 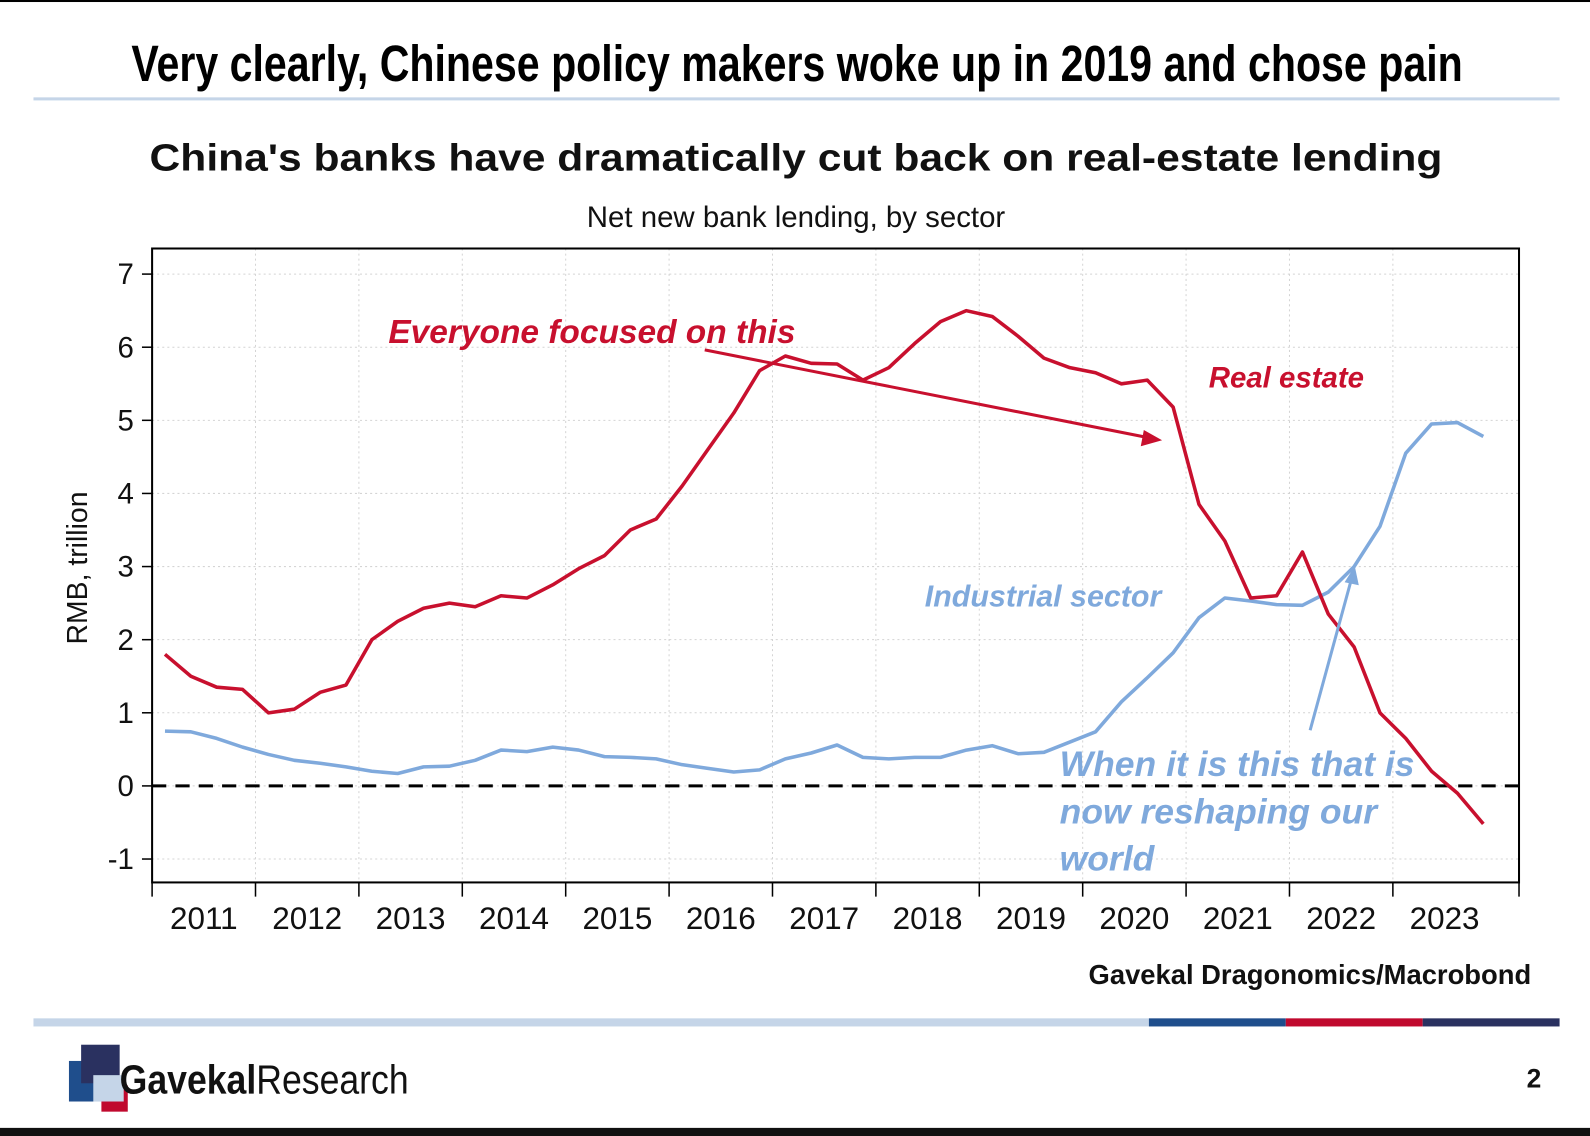 What do you see at coordinates (1031, 918) in the screenshot?
I see `x-tick-label: 2019` at bounding box center [1031, 918].